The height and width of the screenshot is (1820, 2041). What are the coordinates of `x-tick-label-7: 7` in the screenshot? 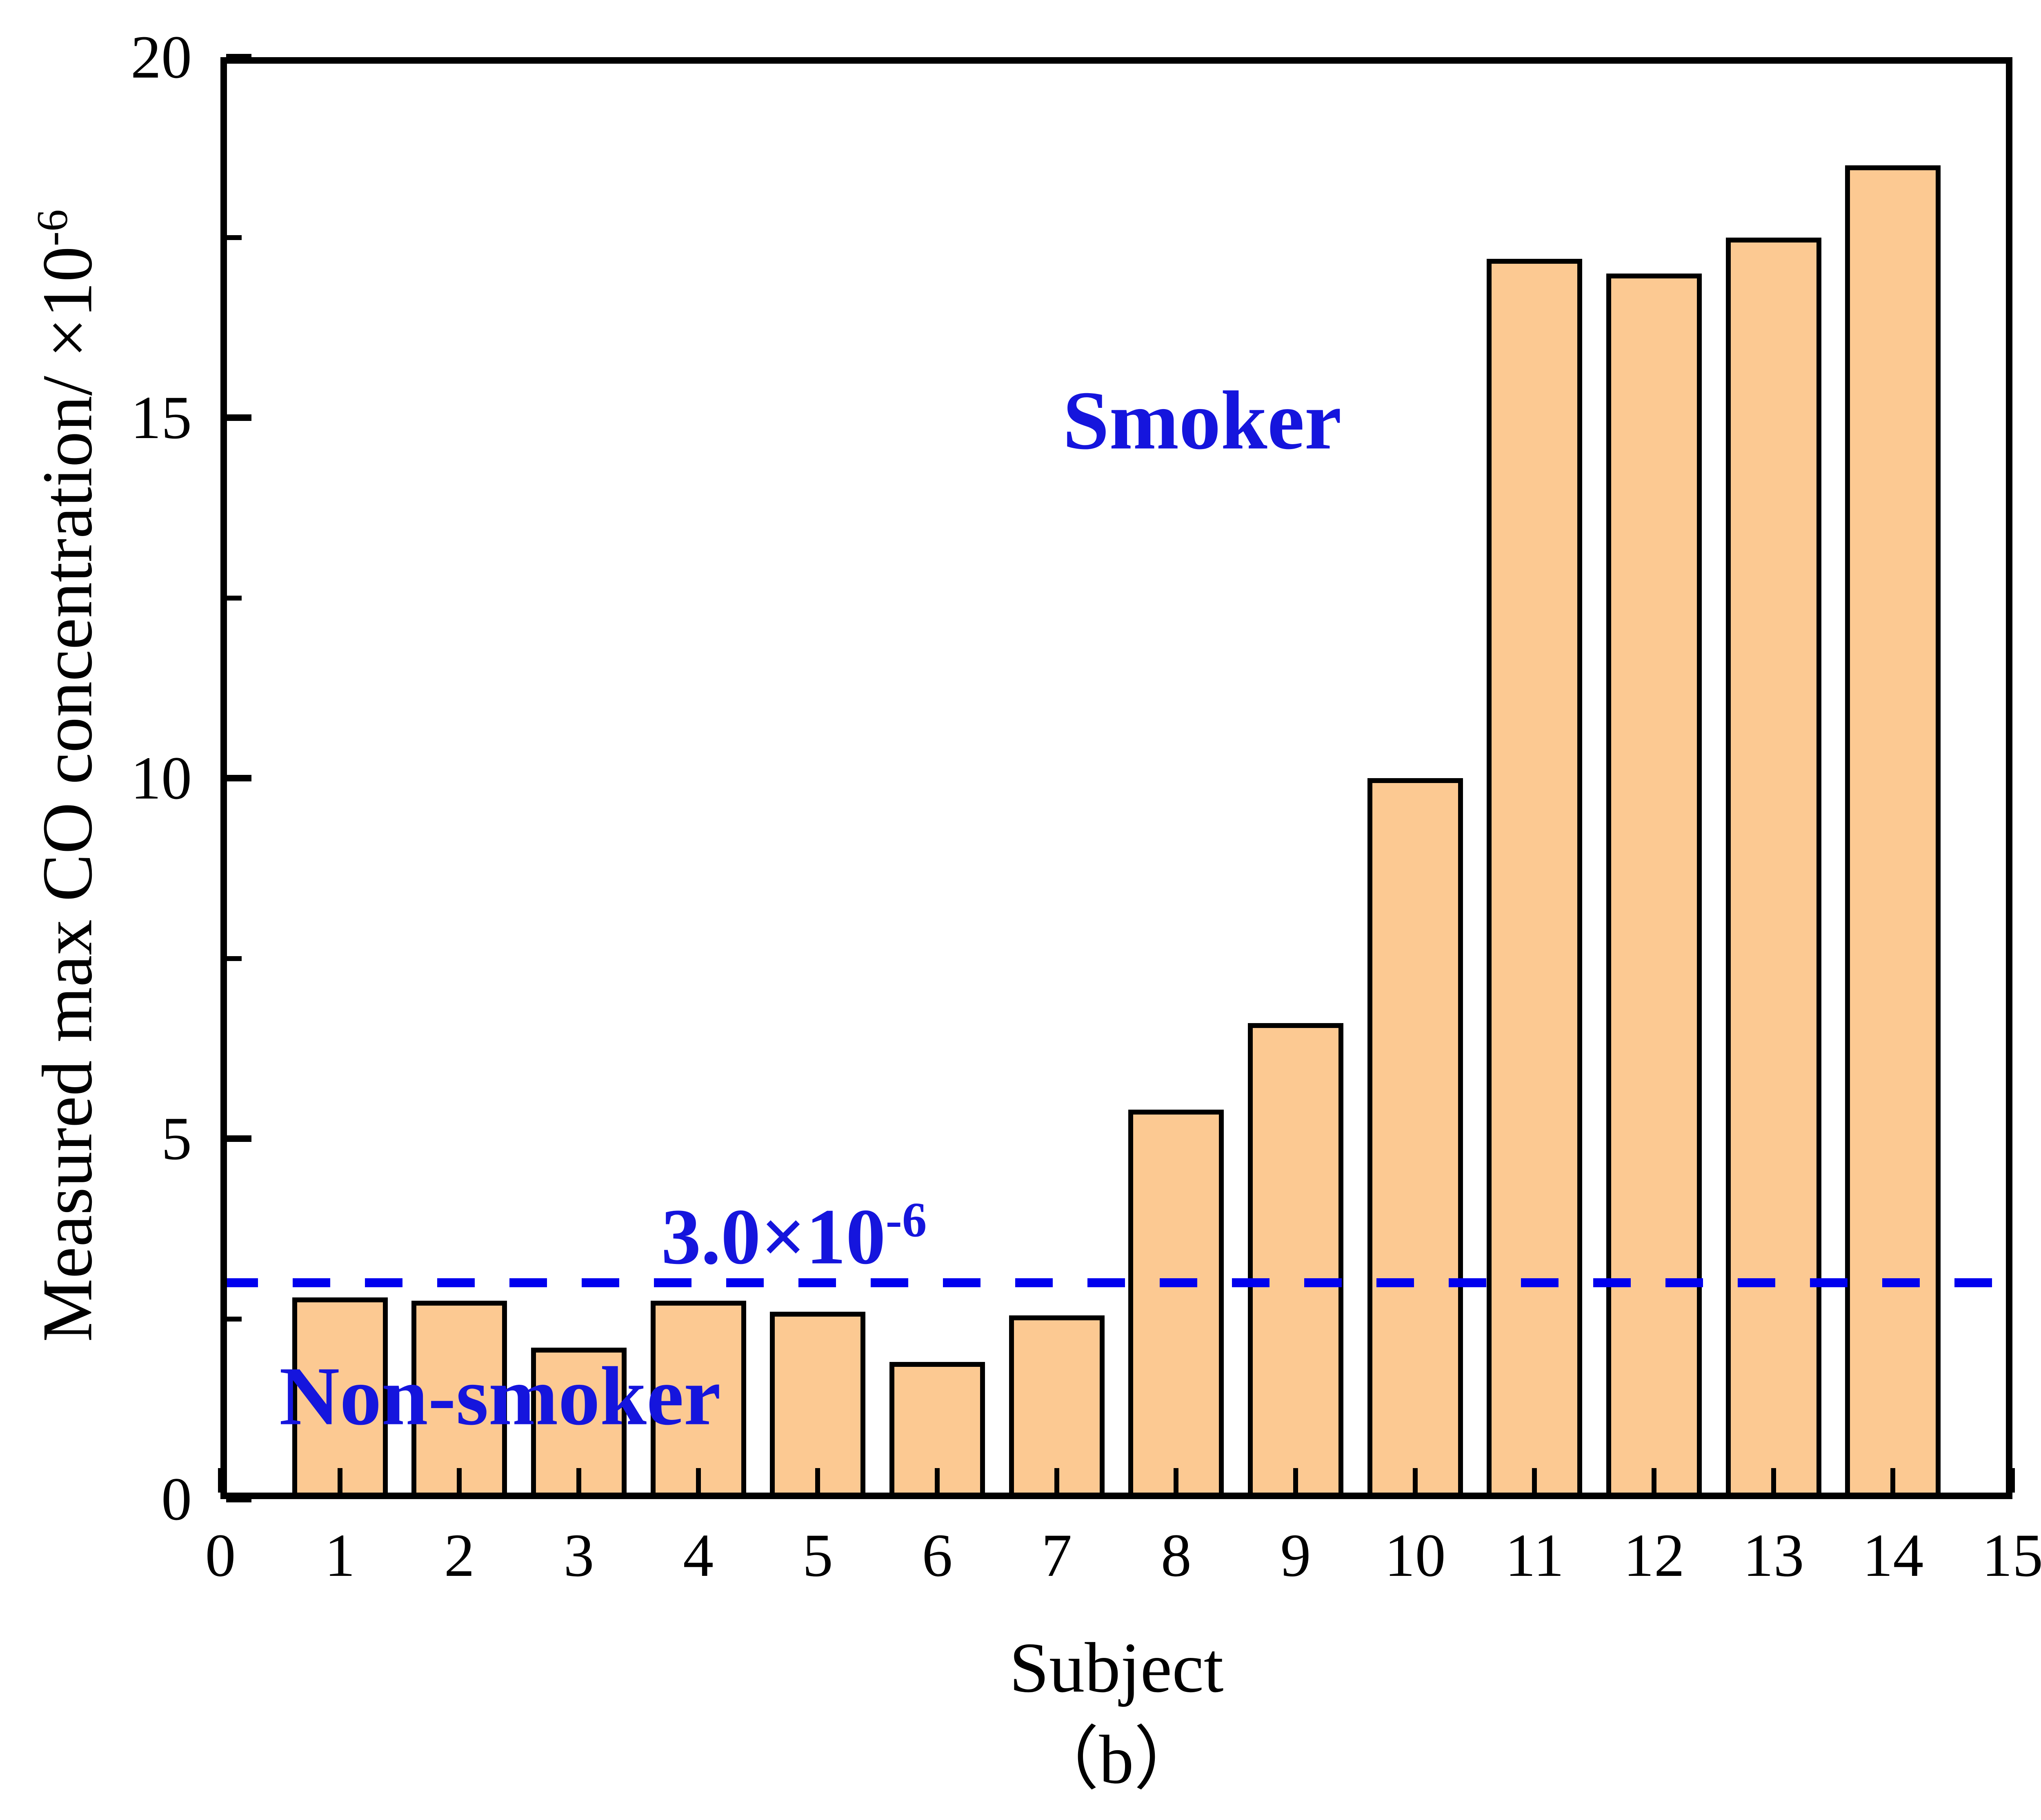 It's located at (1056, 1555).